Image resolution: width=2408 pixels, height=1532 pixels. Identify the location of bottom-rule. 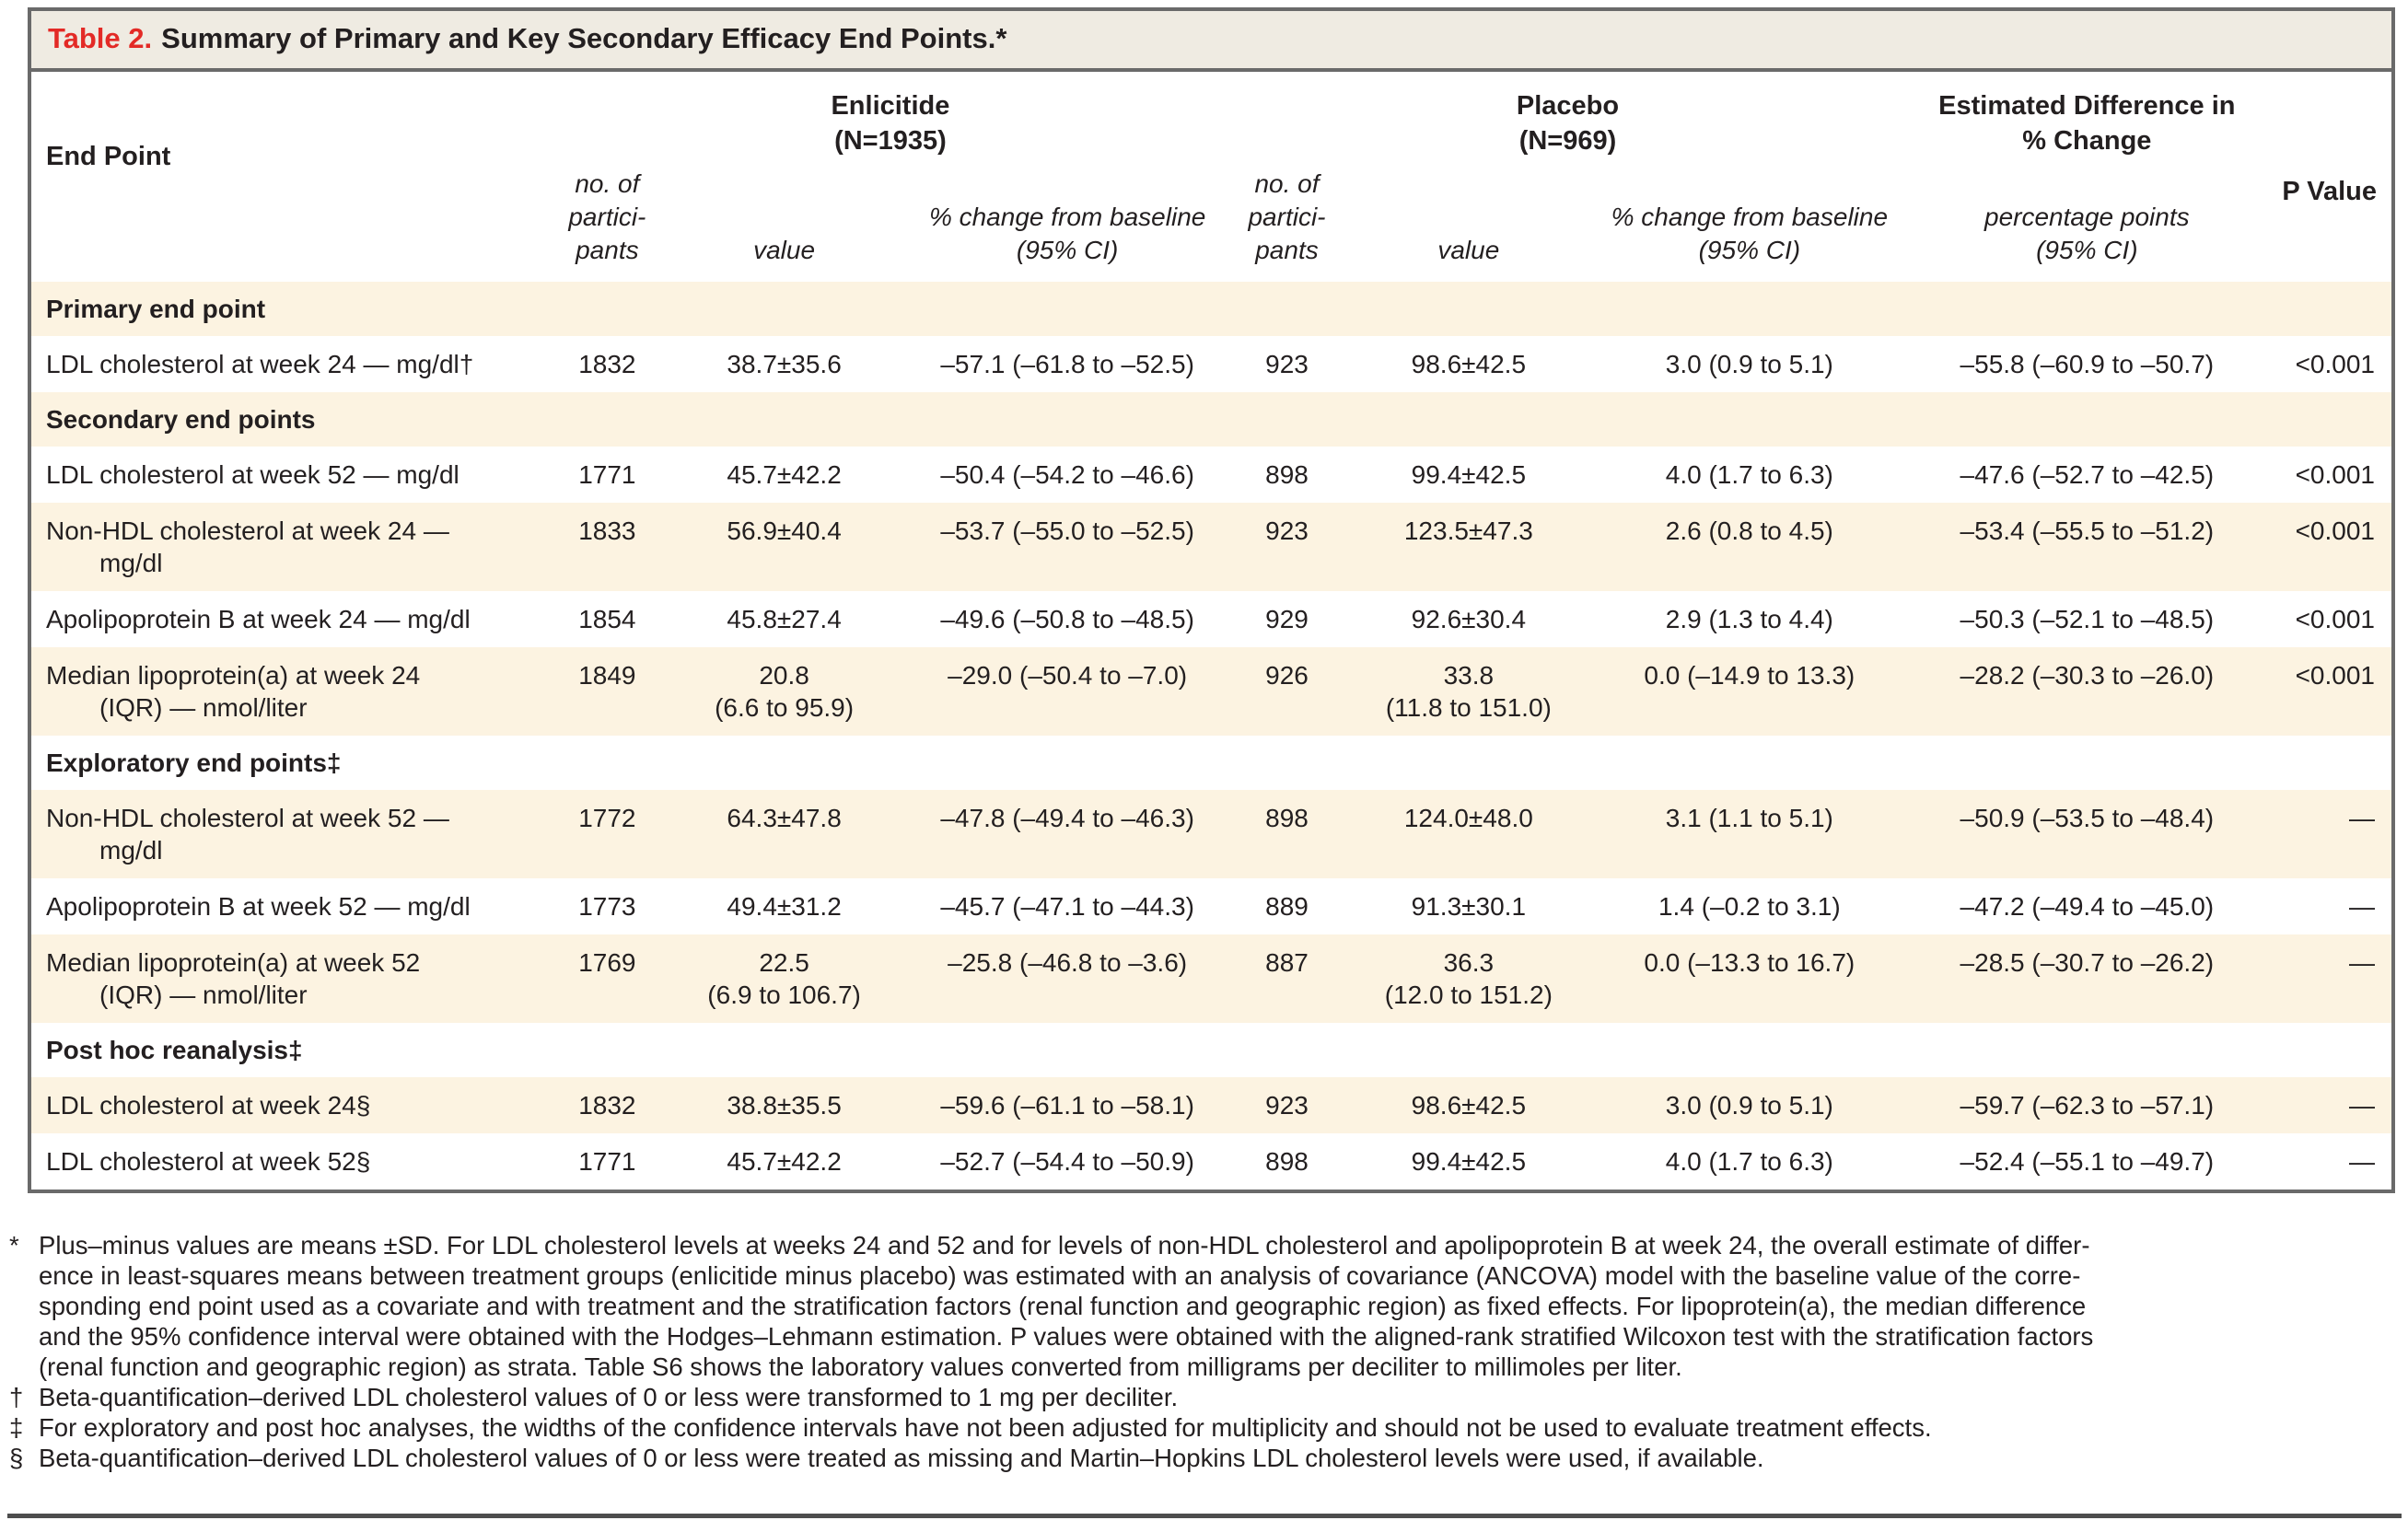
(1204, 1516).